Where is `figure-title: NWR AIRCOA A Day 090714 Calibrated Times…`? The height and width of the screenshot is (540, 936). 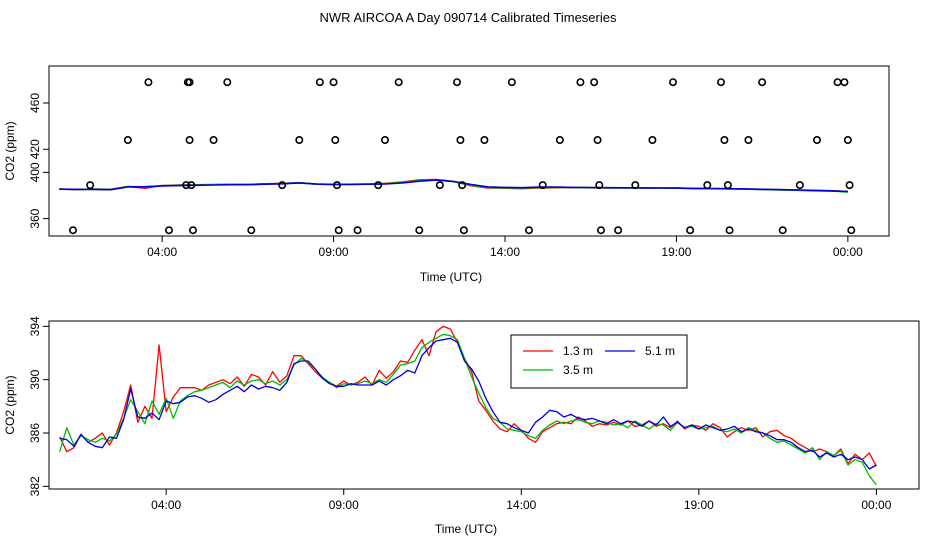 figure-title: NWR AIRCOA A Day 090714 Calibrated Times… is located at coordinates (468, 17).